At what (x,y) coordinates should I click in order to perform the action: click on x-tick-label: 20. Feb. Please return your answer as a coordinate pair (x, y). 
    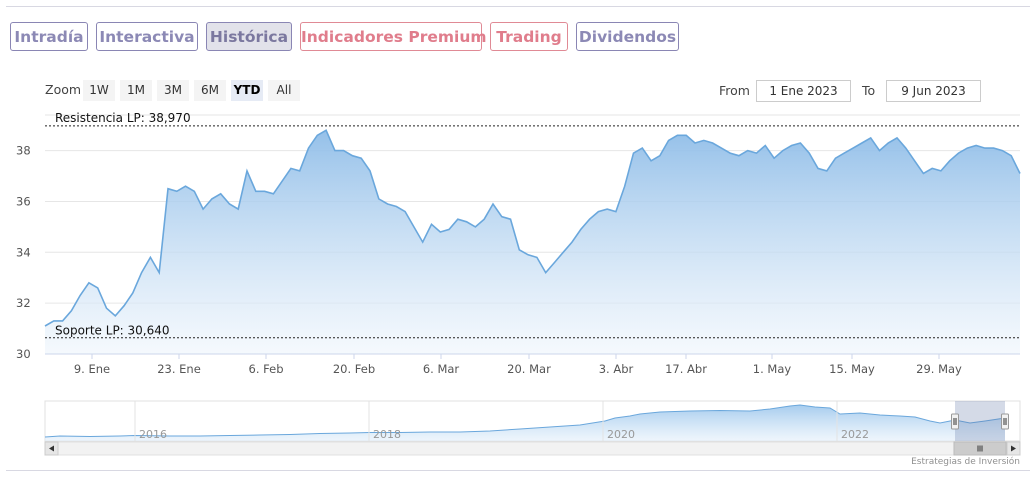
    Looking at the image, I should click on (354, 369).